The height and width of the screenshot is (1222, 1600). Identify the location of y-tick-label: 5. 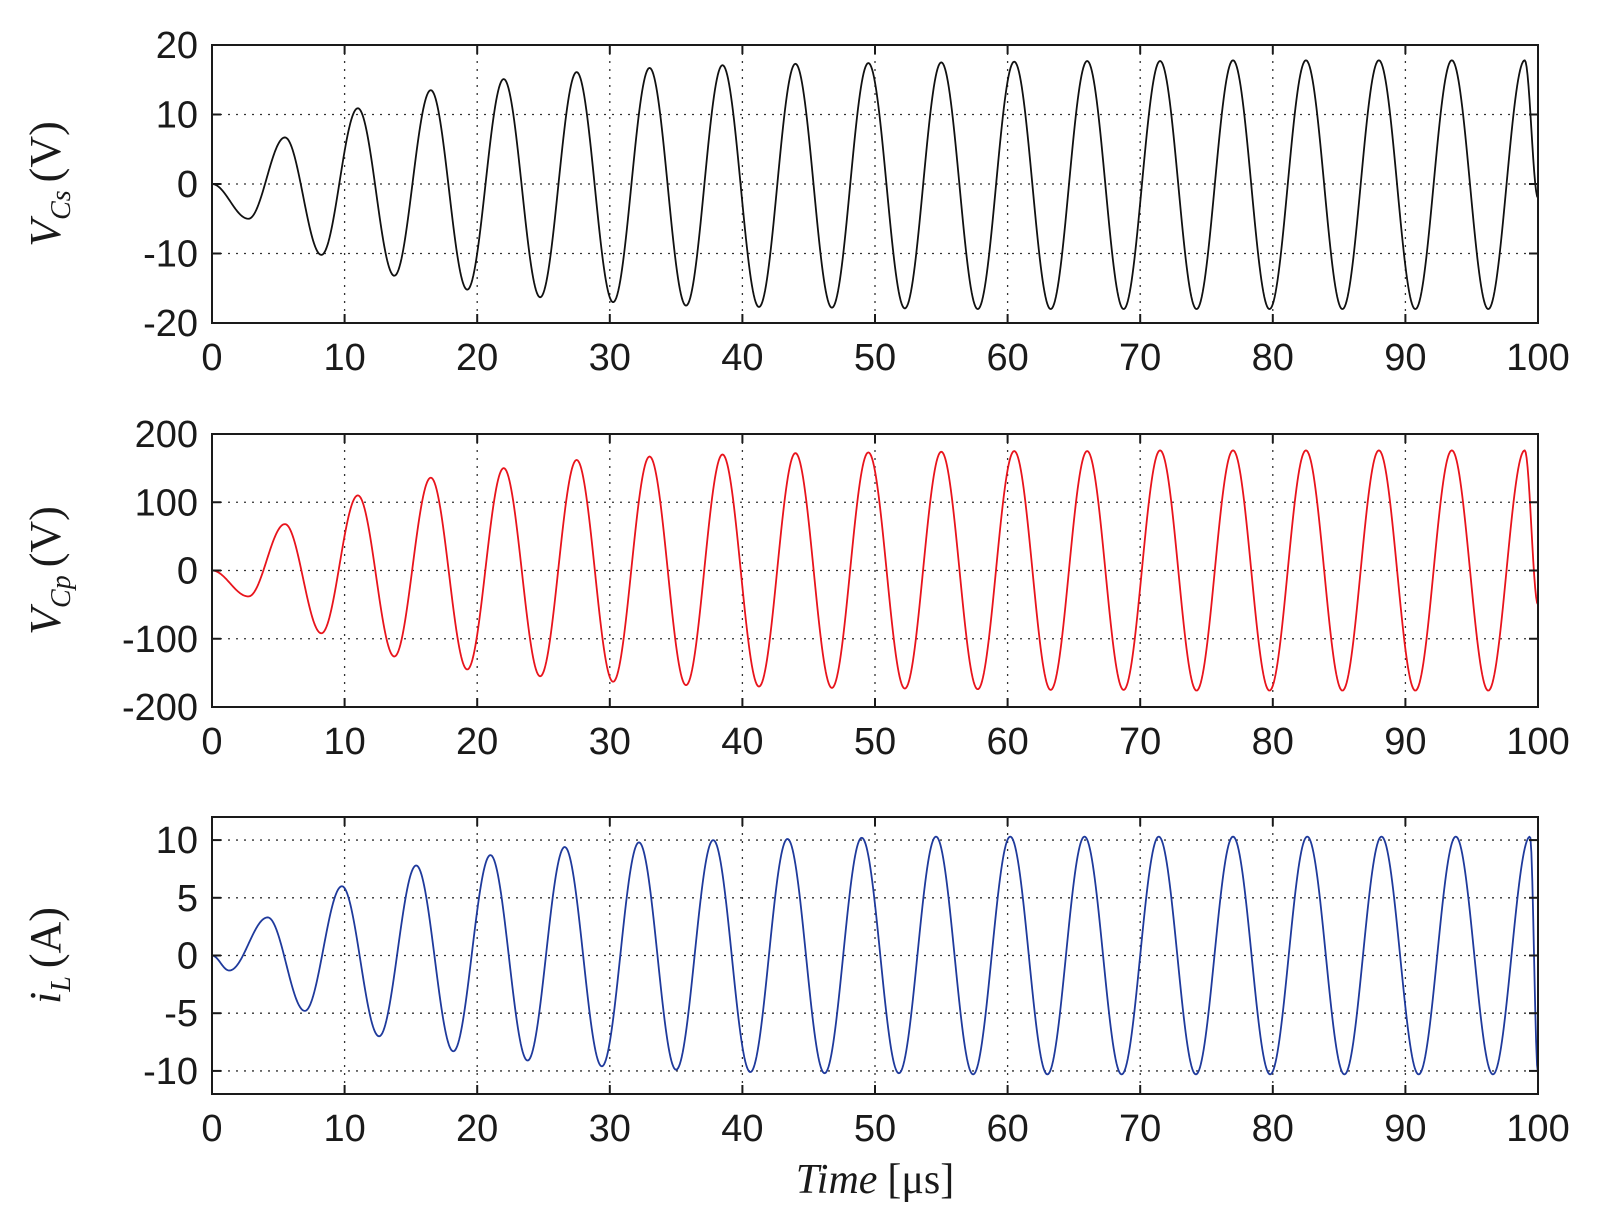
(187, 899).